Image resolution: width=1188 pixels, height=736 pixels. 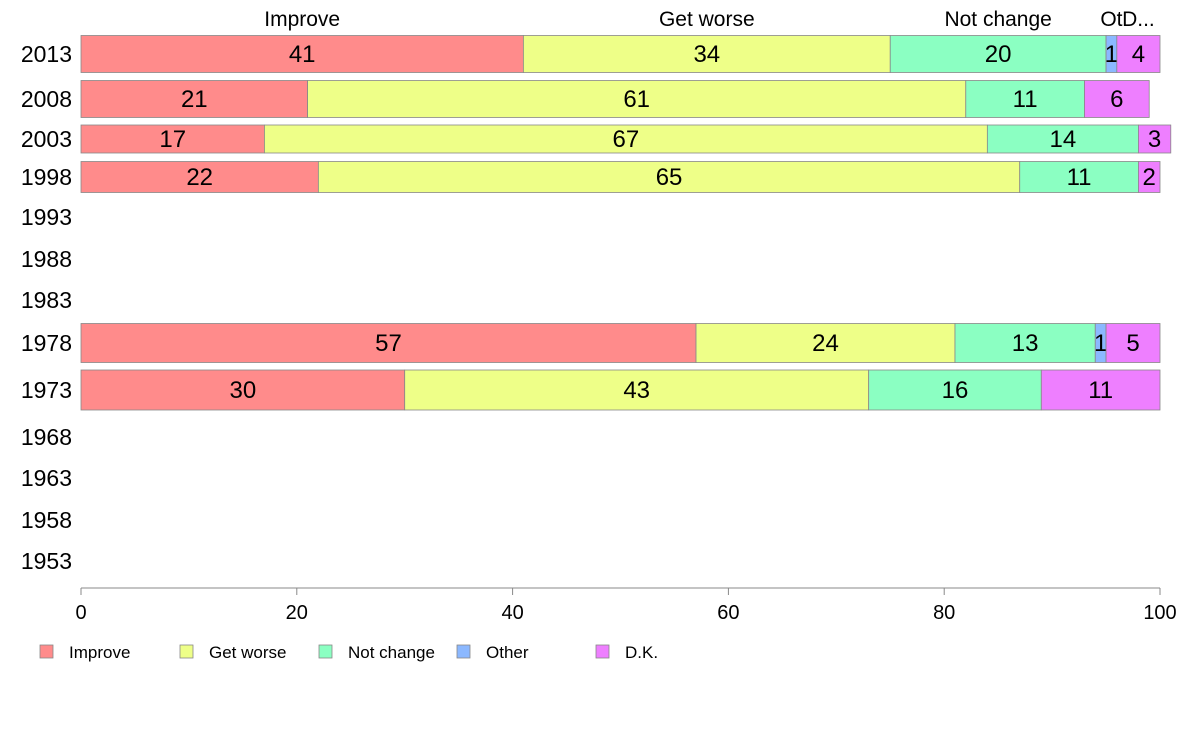 I want to click on top-label-get-worse: Get worse, so click(x=707, y=19).